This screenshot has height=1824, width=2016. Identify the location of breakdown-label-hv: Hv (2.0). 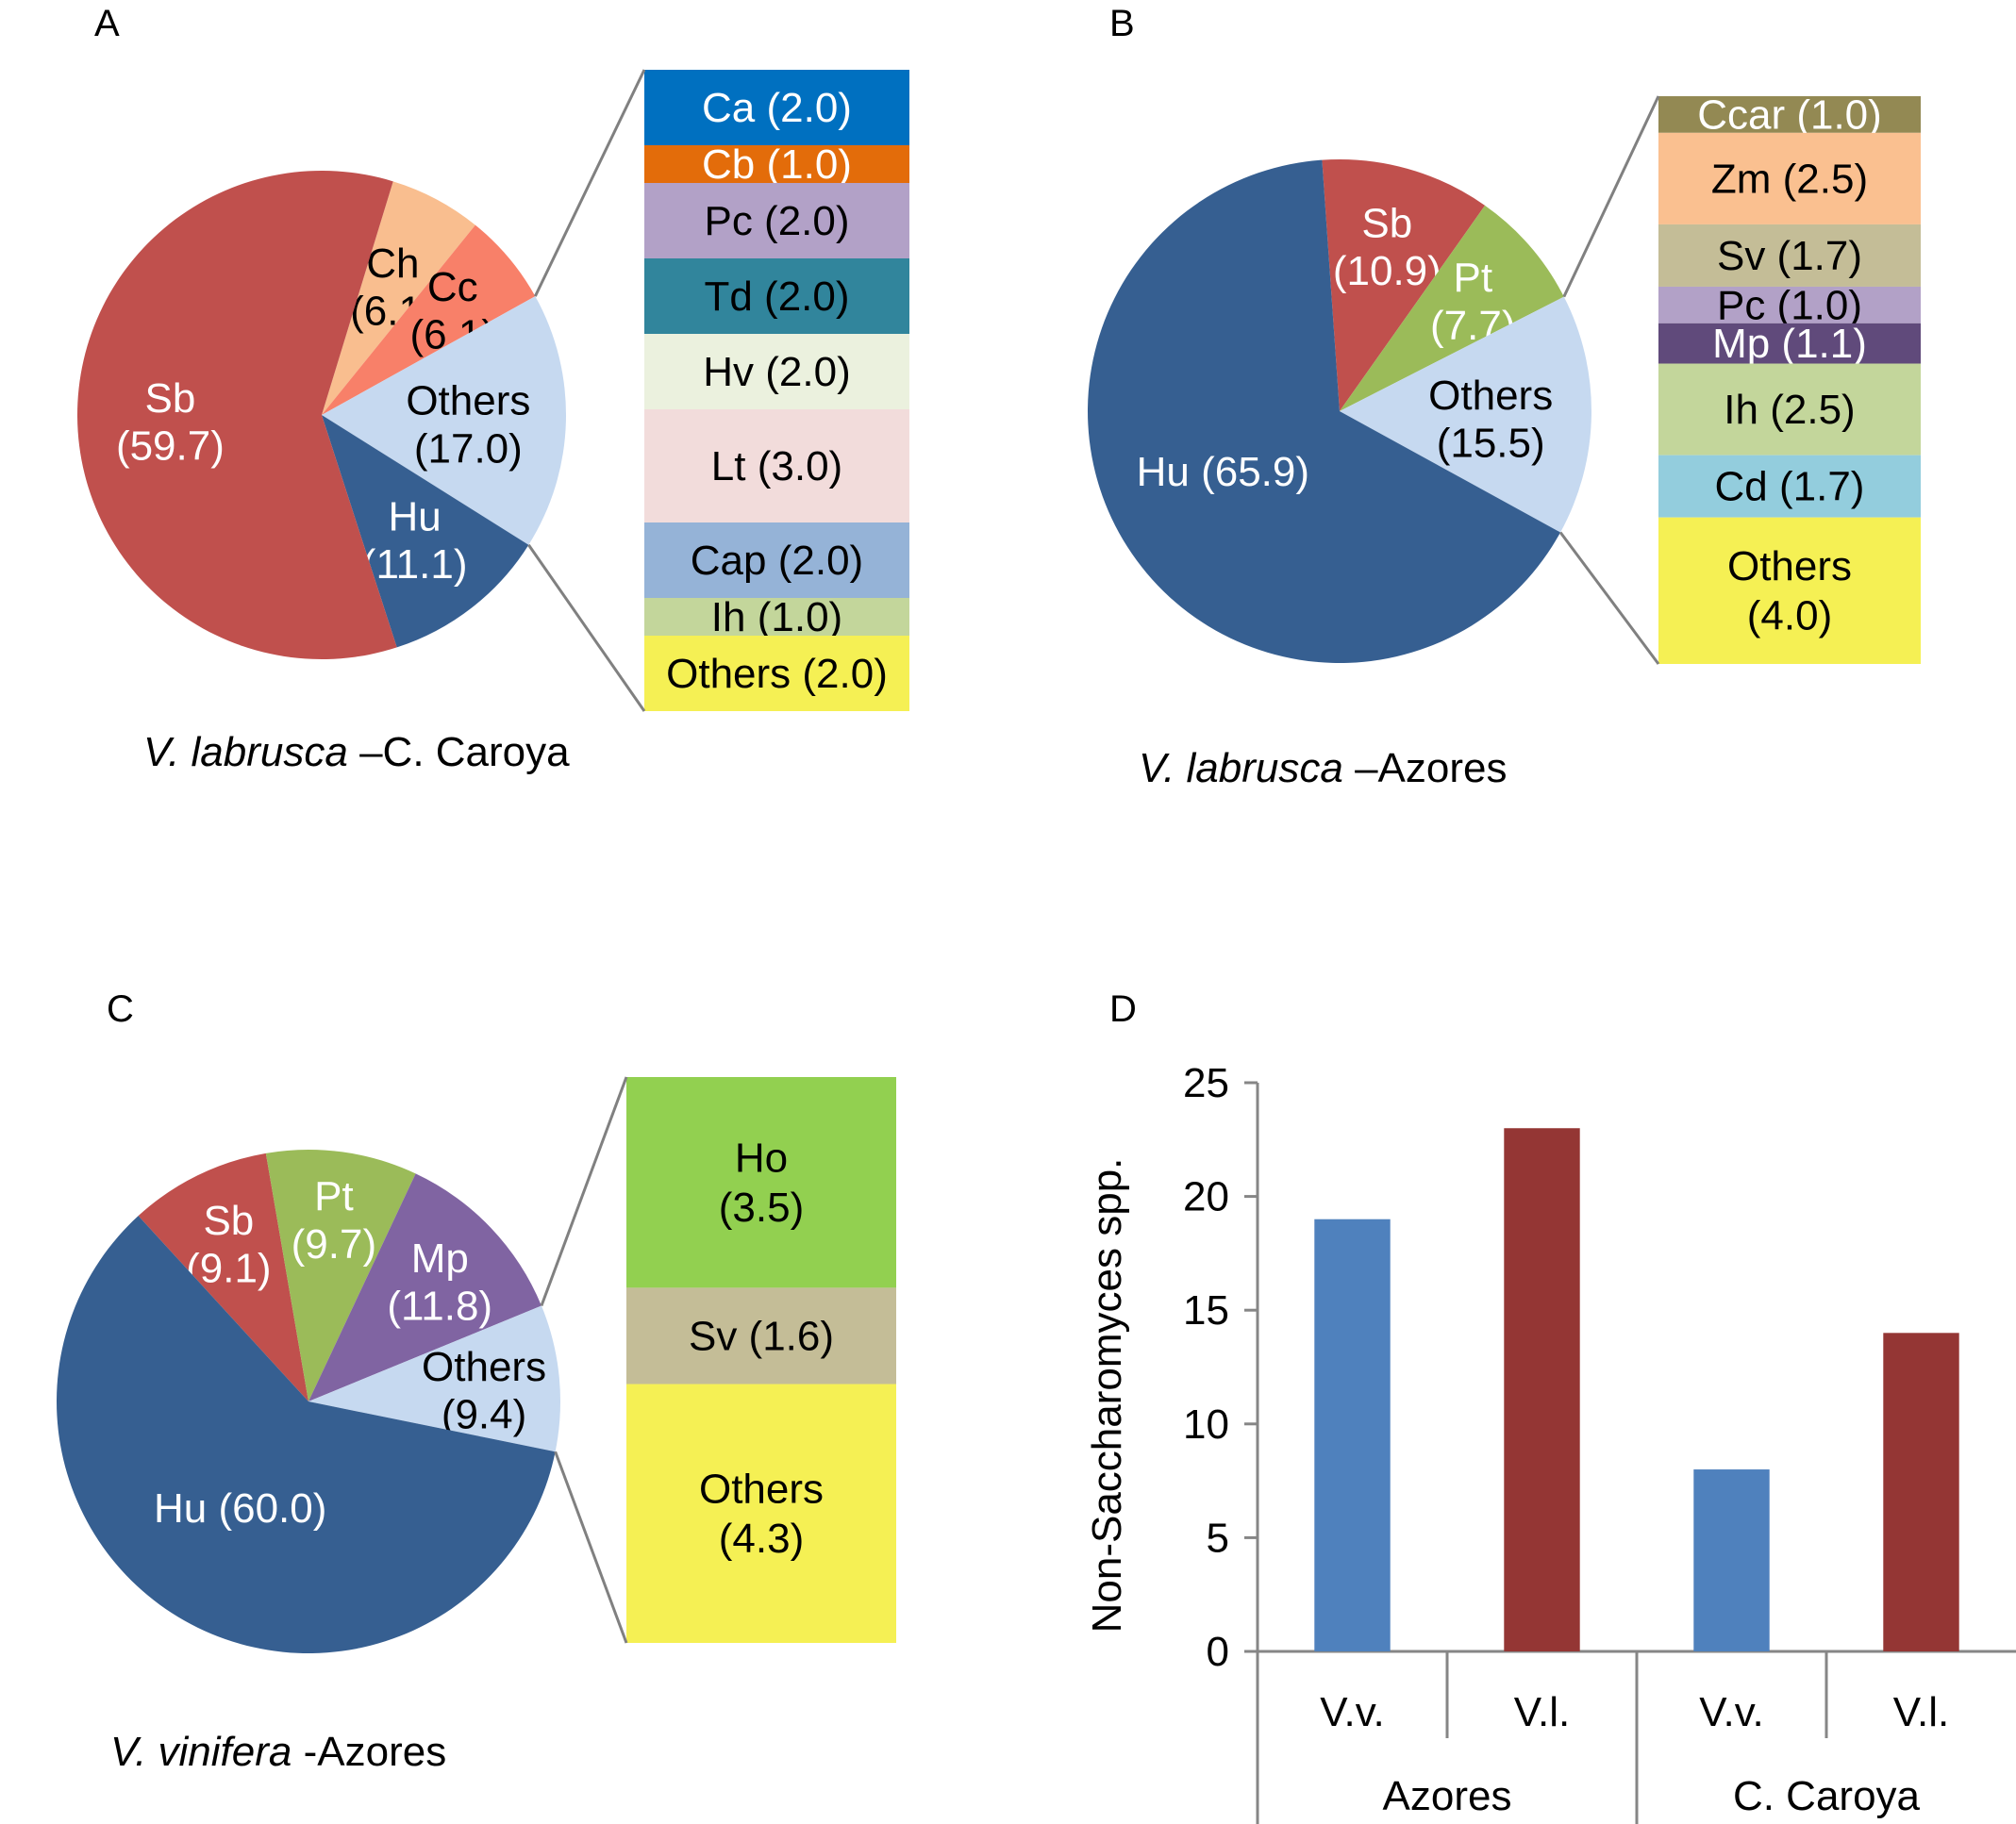
(776, 372).